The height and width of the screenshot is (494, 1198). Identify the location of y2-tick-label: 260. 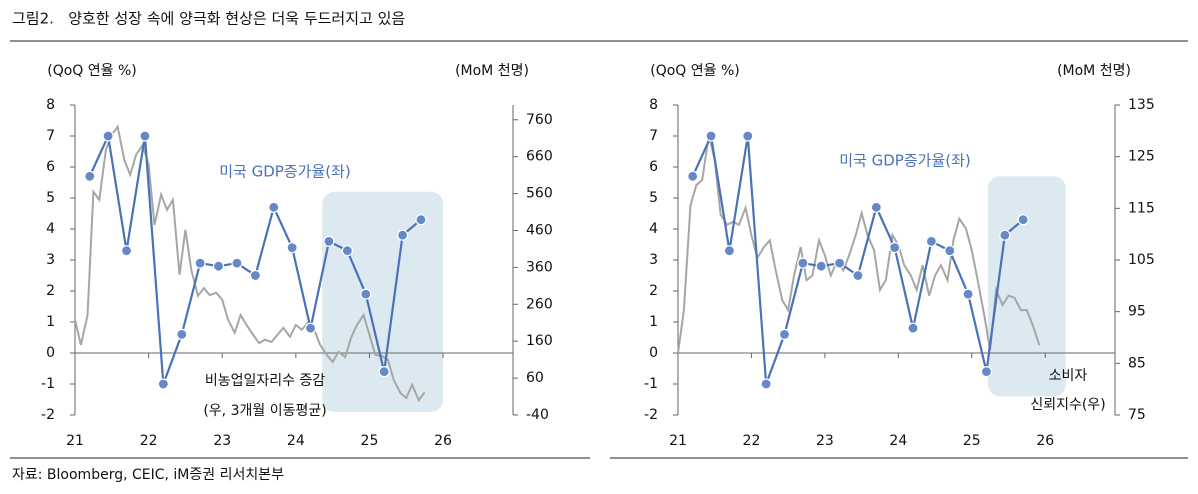
(539, 304).